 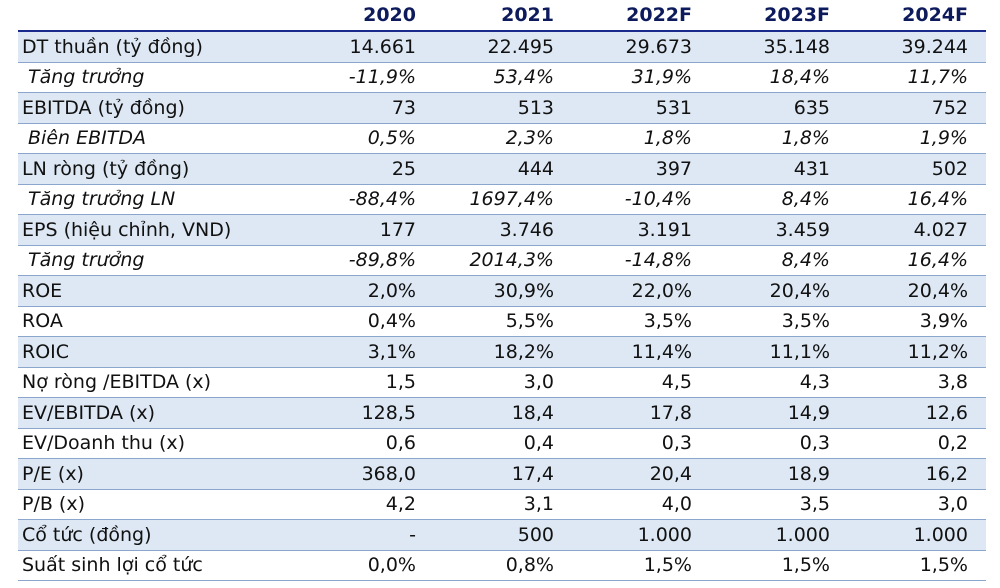 I want to click on value-cell: 14.661, so click(x=354, y=47).